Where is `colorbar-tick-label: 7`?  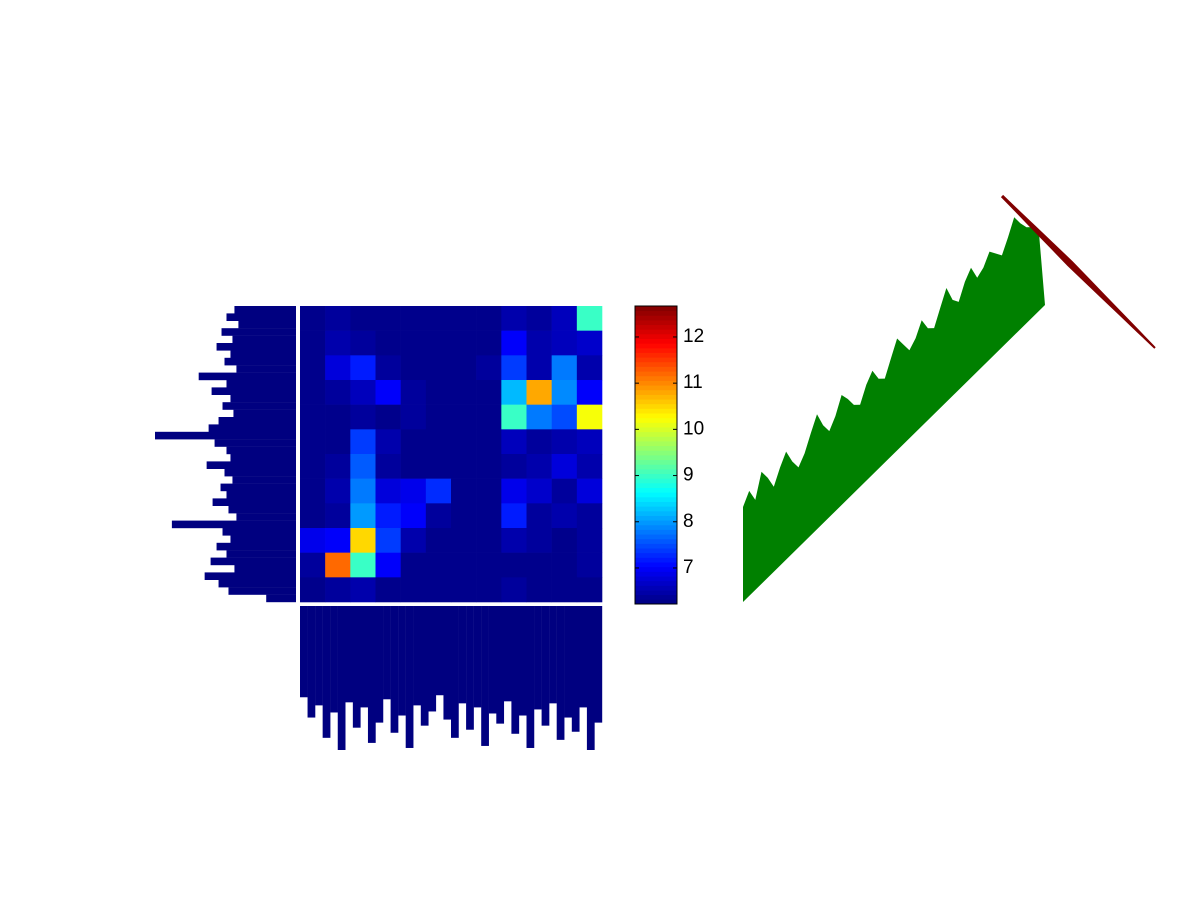 colorbar-tick-label: 7 is located at coordinates (688, 567).